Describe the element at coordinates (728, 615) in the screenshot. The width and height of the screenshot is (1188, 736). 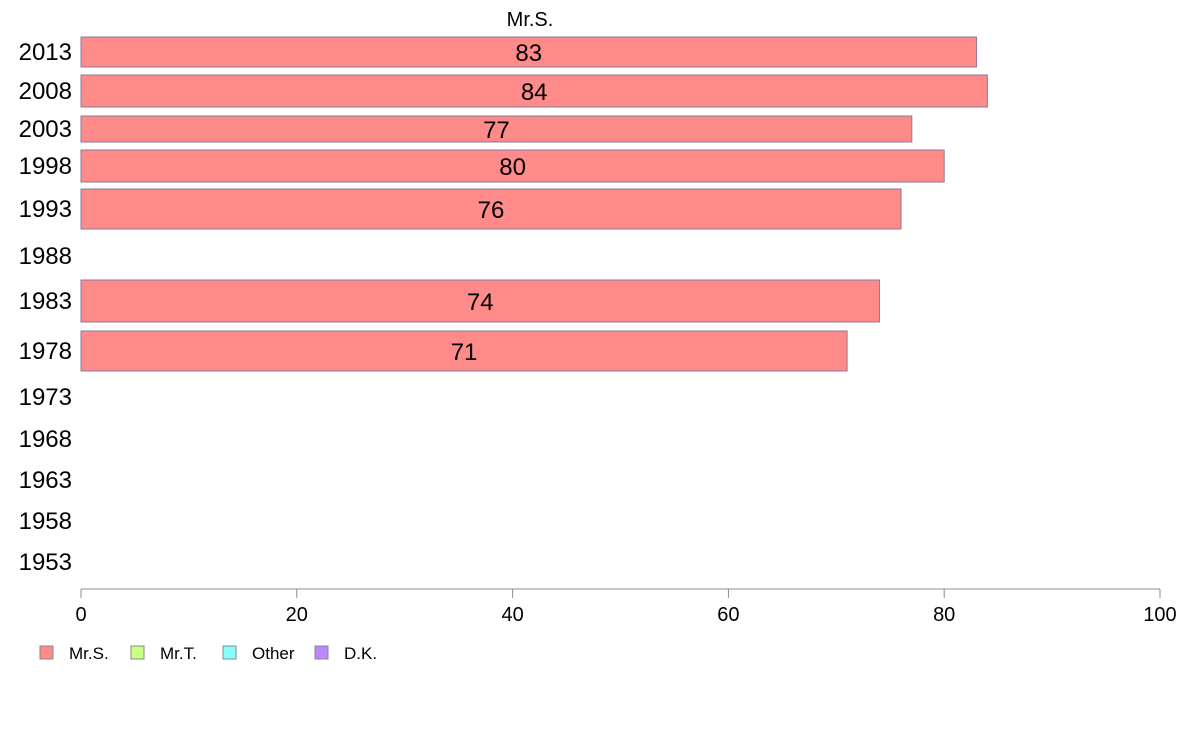
I see `x-tick-label: 60` at that location.